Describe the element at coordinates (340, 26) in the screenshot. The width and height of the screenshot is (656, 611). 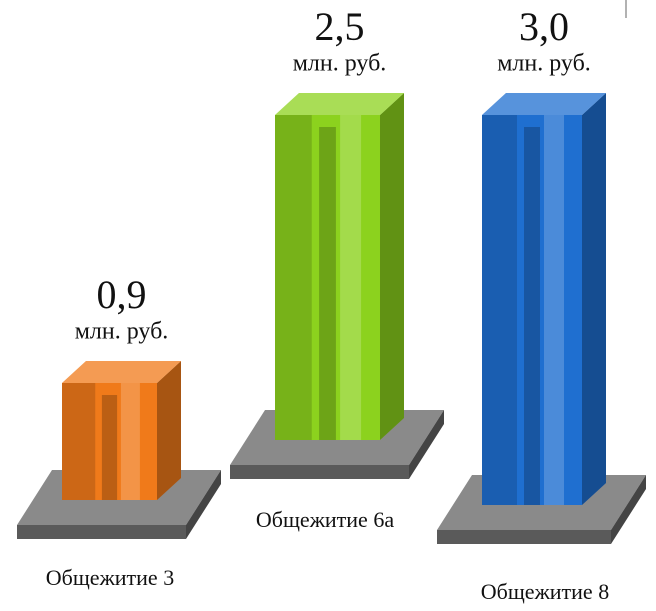
I see `value-label: 2,5` at that location.